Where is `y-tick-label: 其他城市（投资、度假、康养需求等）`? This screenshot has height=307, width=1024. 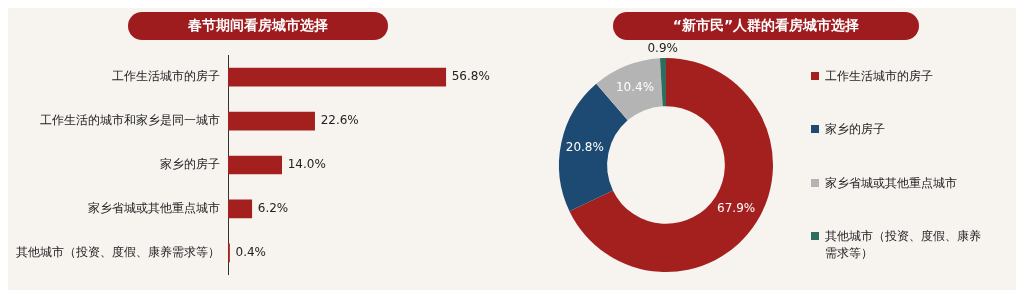
y-tick-label: 其他城市（投资、度假、康养需求等） is located at coordinates (118, 251).